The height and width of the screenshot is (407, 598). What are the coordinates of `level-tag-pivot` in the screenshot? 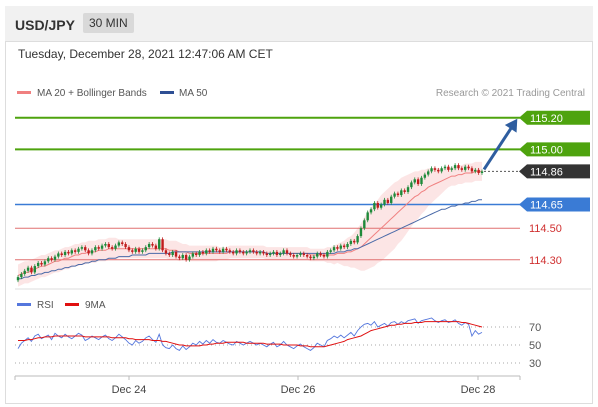 It's located at (554, 204).